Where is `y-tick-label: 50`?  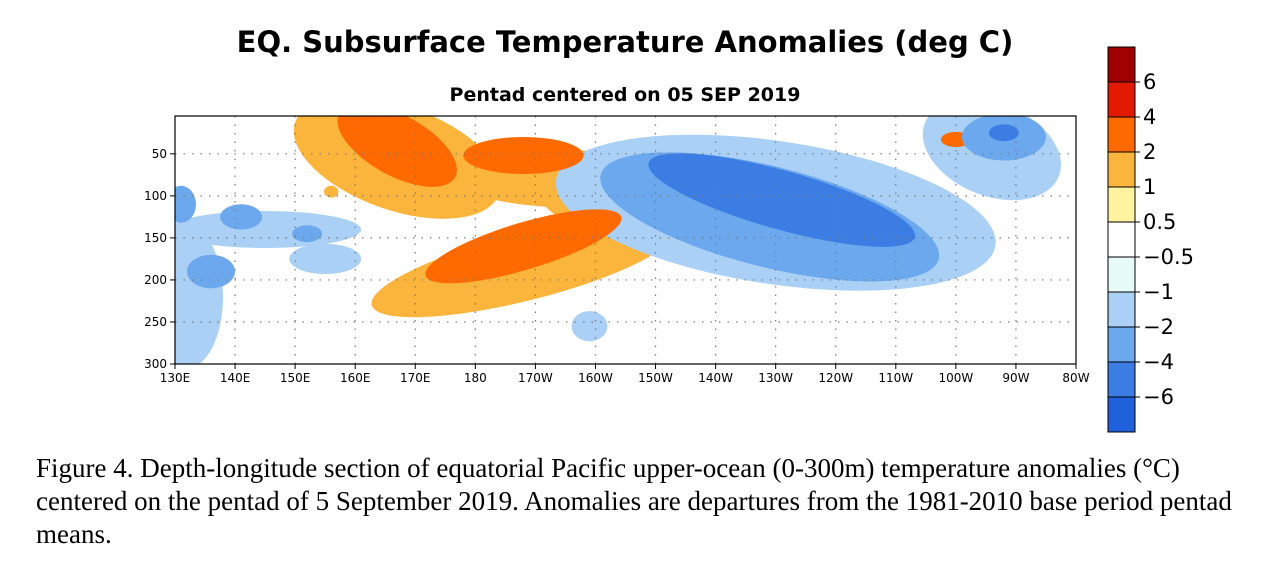
y-tick-label: 50 is located at coordinates (159, 154).